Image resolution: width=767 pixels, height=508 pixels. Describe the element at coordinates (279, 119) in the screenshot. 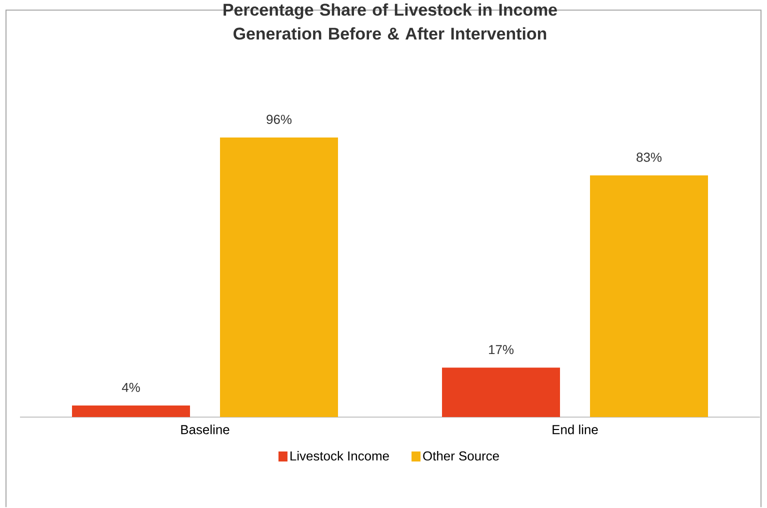

I see `data-label: 96%` at that location.